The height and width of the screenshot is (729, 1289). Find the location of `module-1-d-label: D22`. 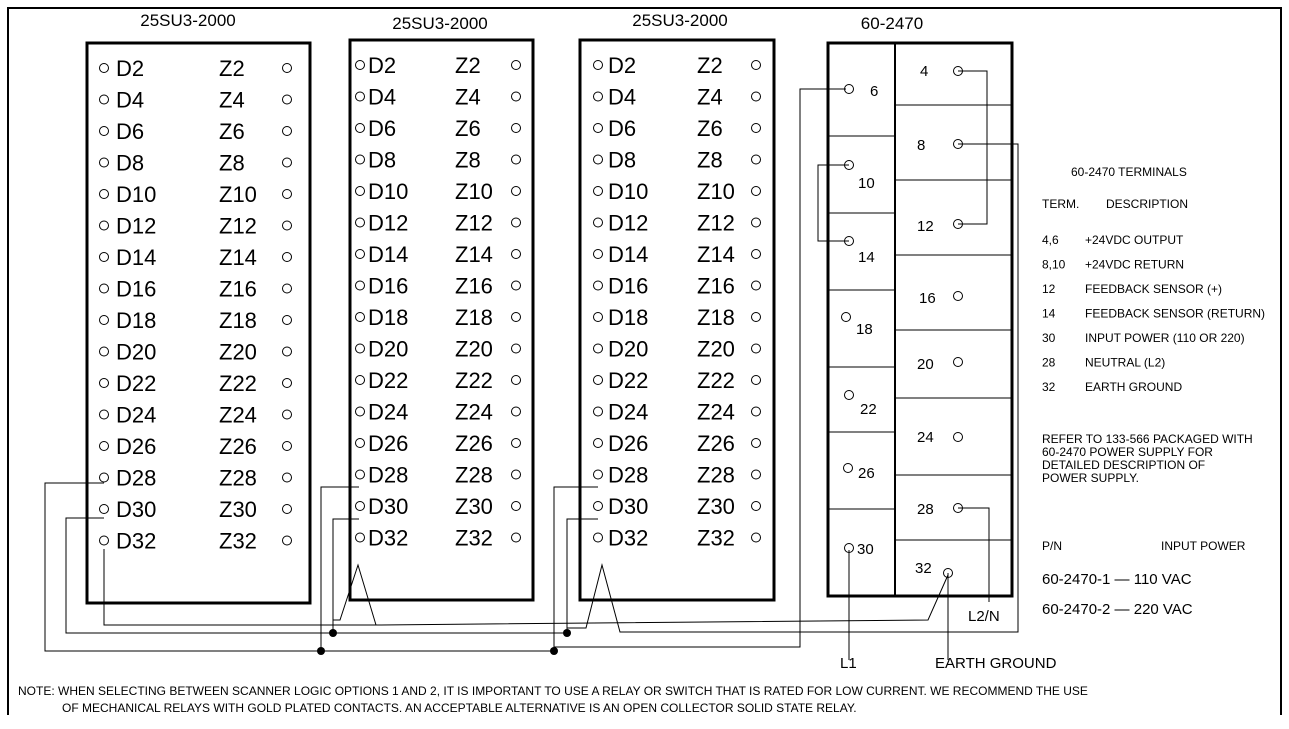

module-1-d-label: D22 is located at coordinates (136, 383).